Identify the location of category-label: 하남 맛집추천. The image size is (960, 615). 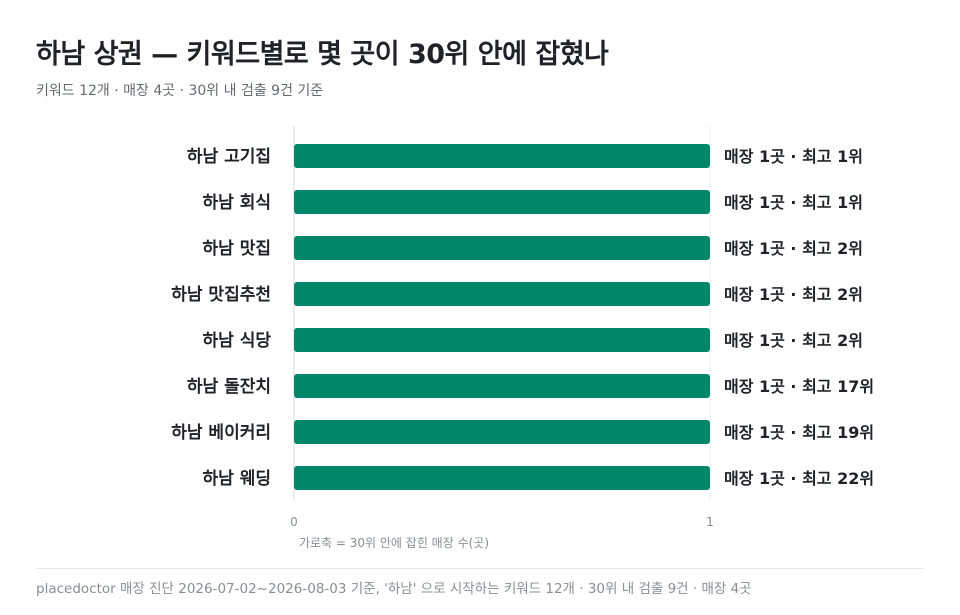
(221, 295).